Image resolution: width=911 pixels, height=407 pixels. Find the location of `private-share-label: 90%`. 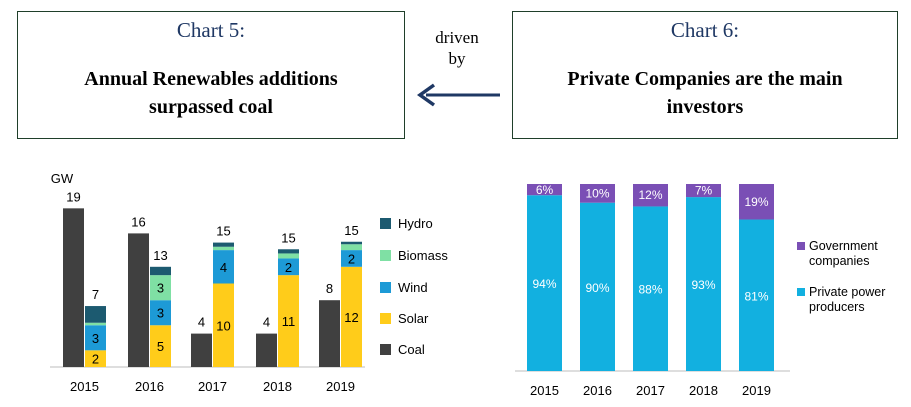

private-share-label: 90% is located at coordinates (597, 288).